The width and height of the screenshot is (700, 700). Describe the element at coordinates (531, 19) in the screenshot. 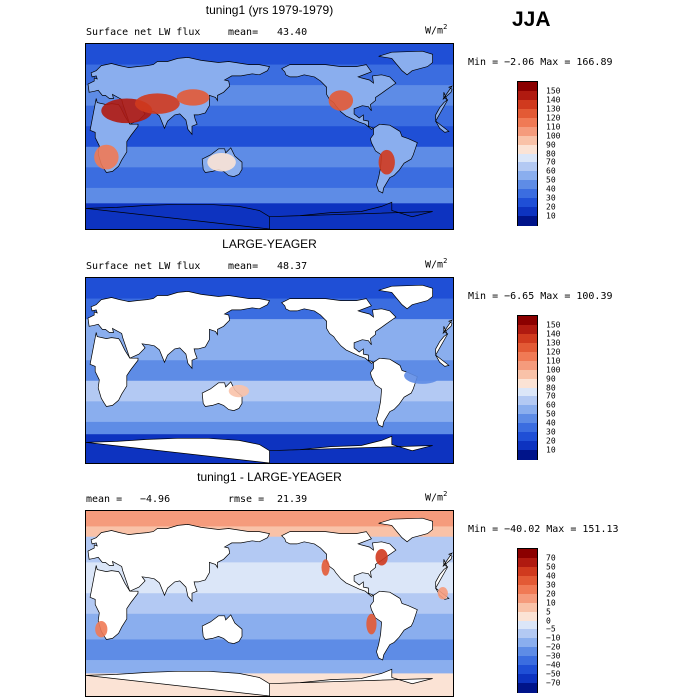

I see `season-label: JJA` at that location.